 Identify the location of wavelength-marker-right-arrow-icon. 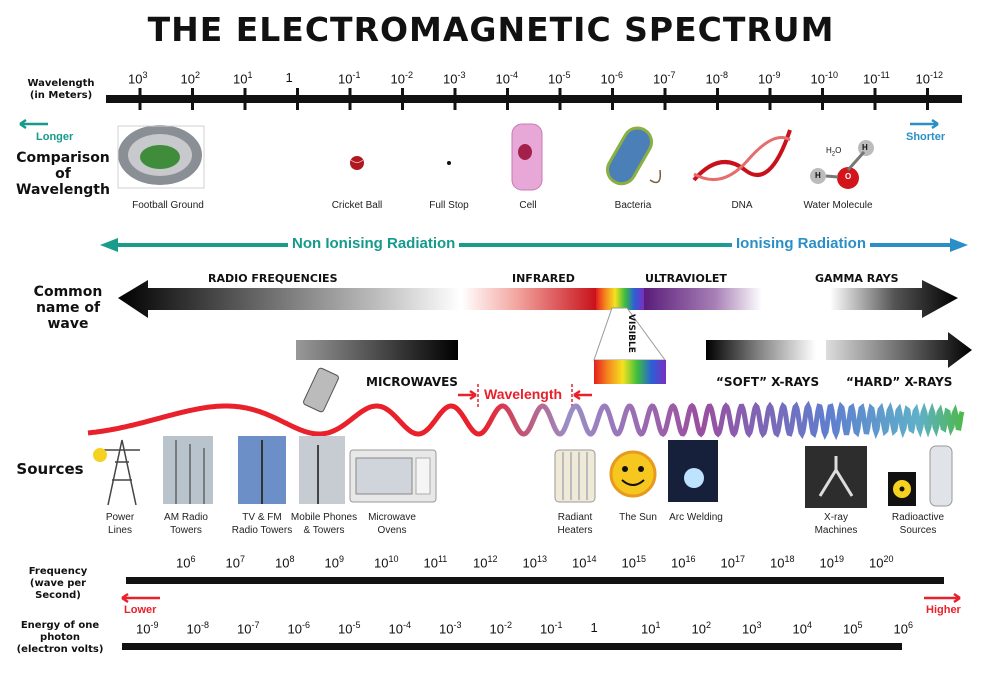
(582, 395).